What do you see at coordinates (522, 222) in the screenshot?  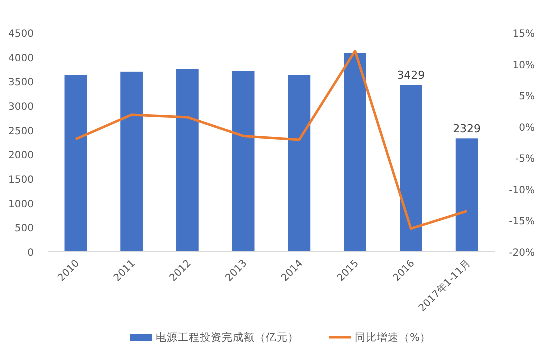 I see `y2-tick-label: -15%` at bounding box center [522, 222].